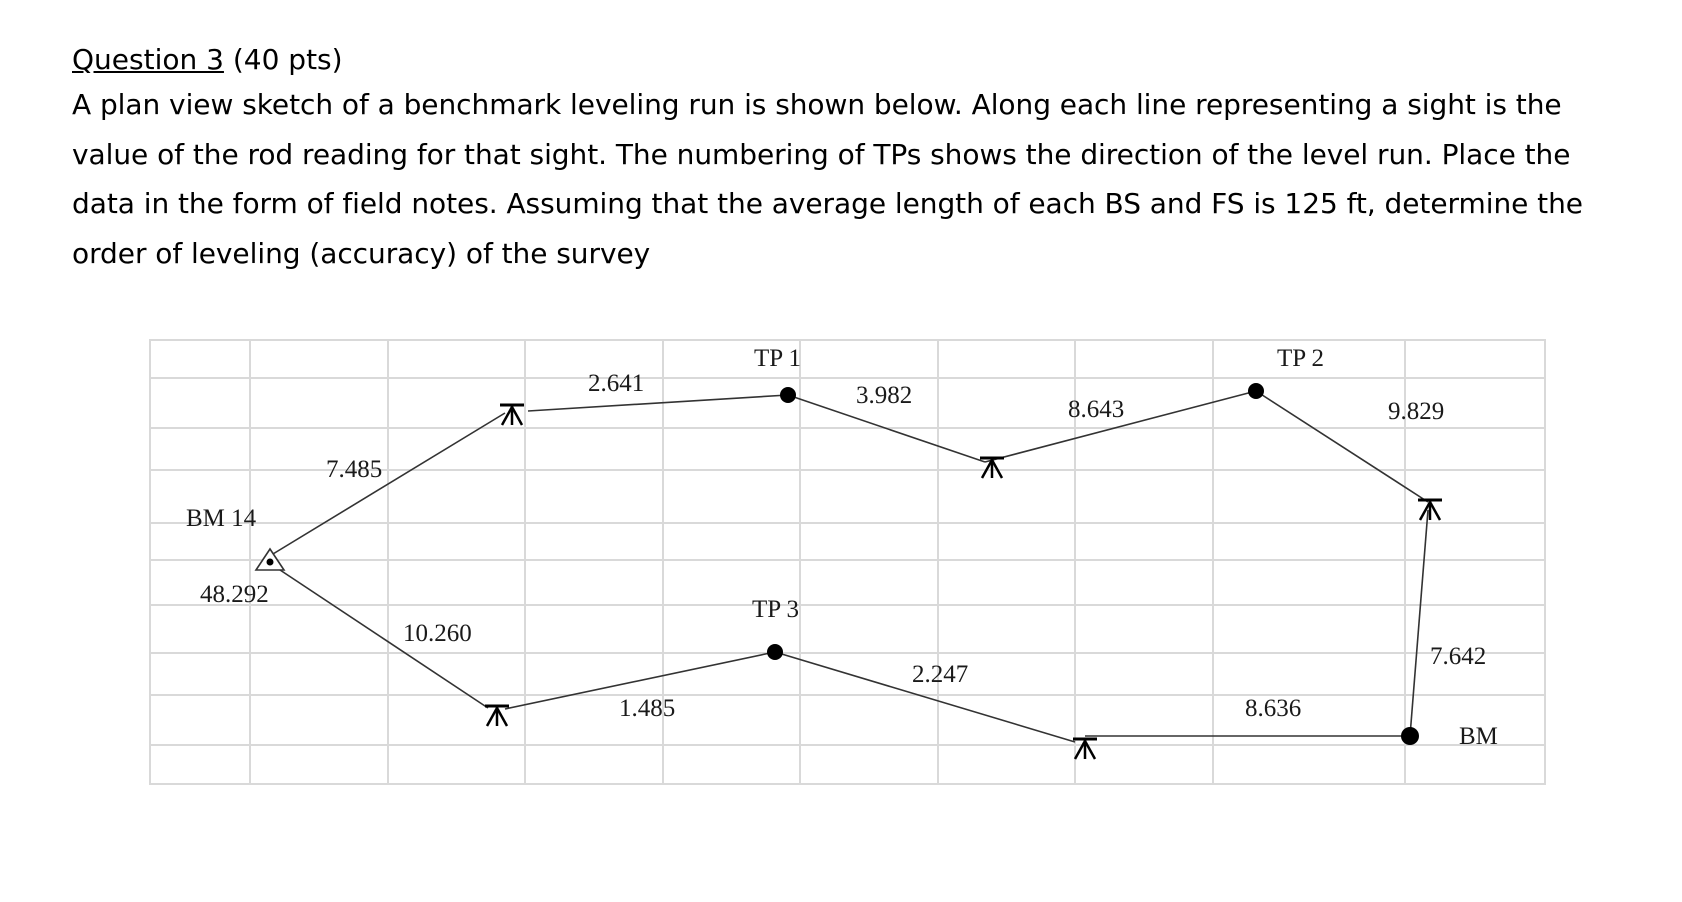 The image size is (1682, 902). Describe the element at coordinates (378, 635) in the screenshot. I see `sight-line-setup5-to-bm14` at that location.